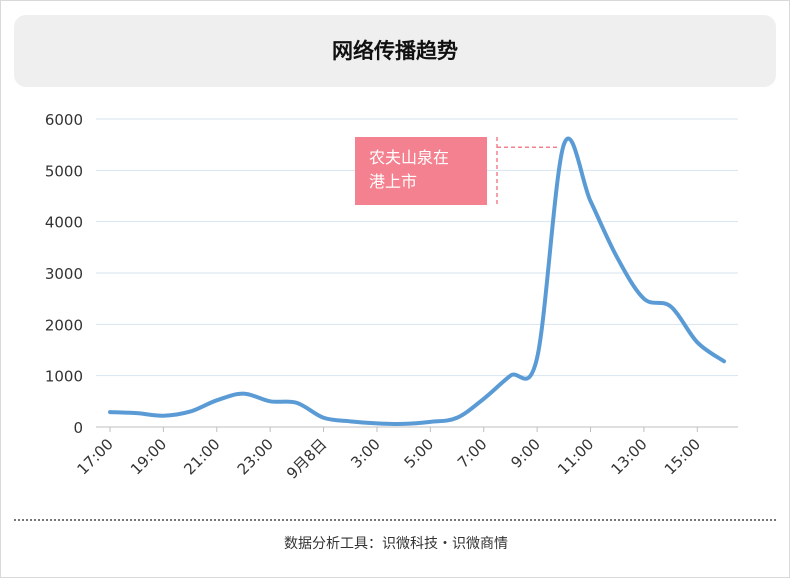 The height and width of the screenshot is (579, 790). What do you see at coordinates (395, 520) in the screenshot?
I see `footer-divider` at bounding box center [395, 520].